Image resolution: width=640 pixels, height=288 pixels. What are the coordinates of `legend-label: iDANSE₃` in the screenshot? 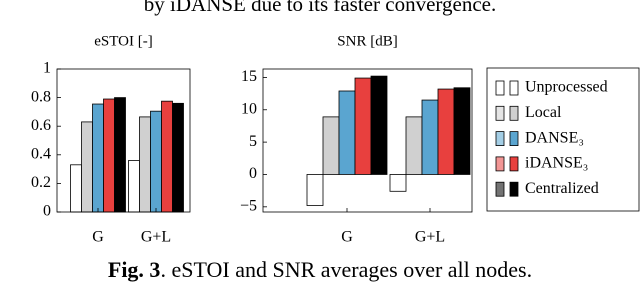 It's located at (556, 163).